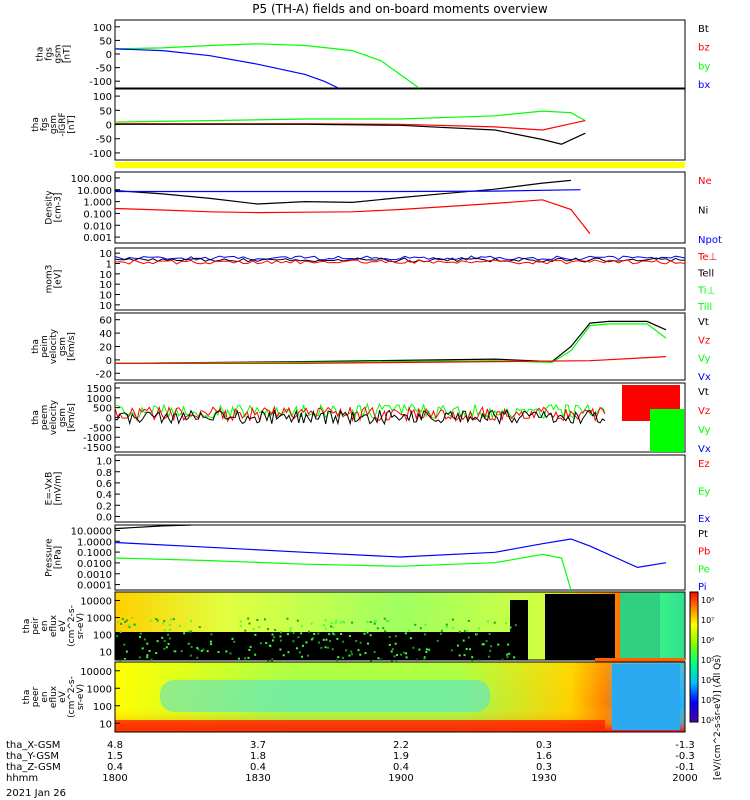  I want to click on ytick-label: 40, so click(105, 334).